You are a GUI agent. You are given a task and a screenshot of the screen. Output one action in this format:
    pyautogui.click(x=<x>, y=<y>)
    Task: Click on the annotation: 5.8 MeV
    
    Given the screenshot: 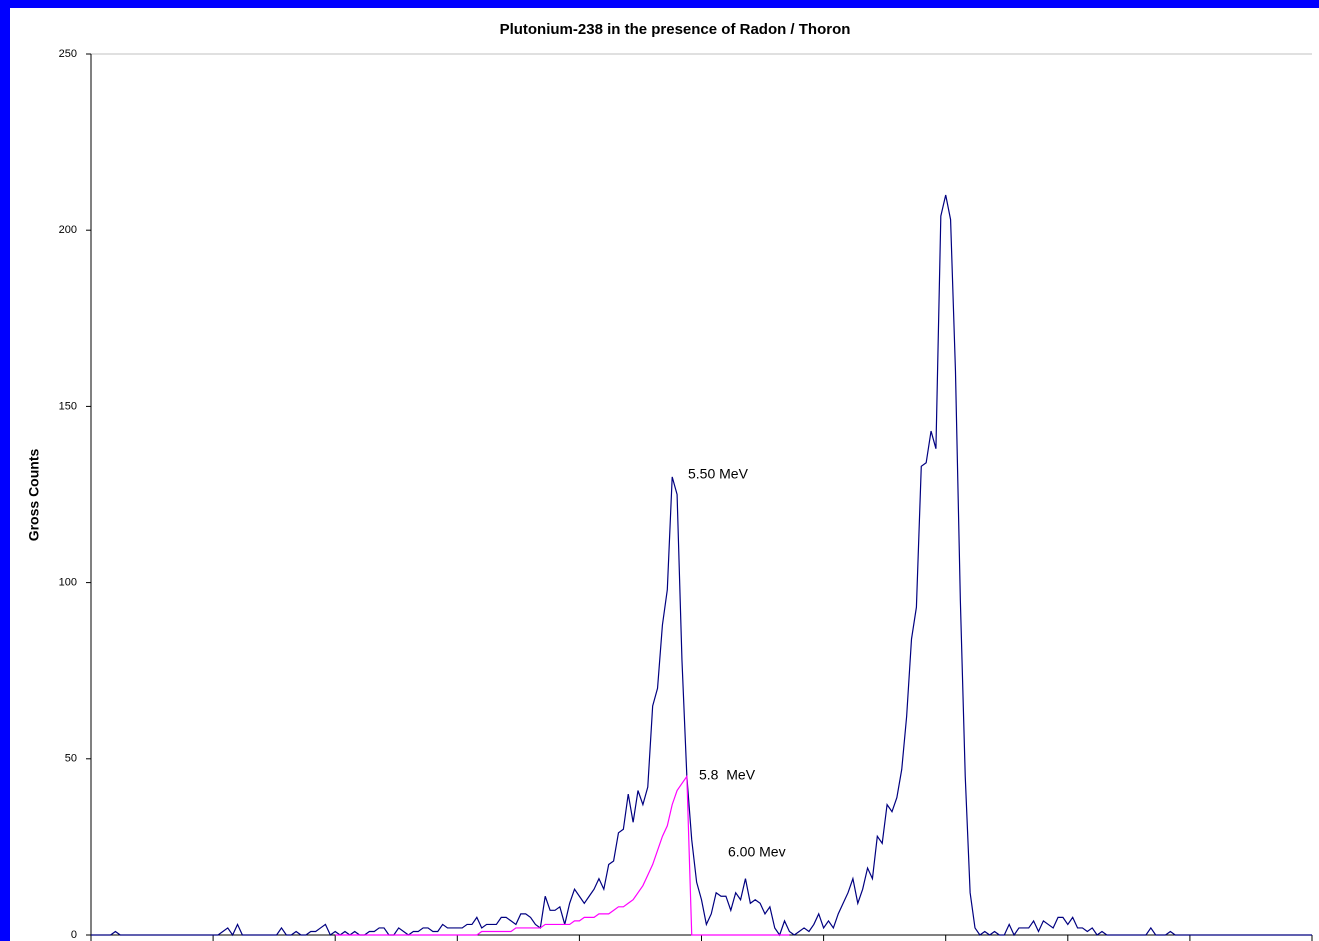 What is the action you would take?
    pyautogui.click(x=727, y=775)
    